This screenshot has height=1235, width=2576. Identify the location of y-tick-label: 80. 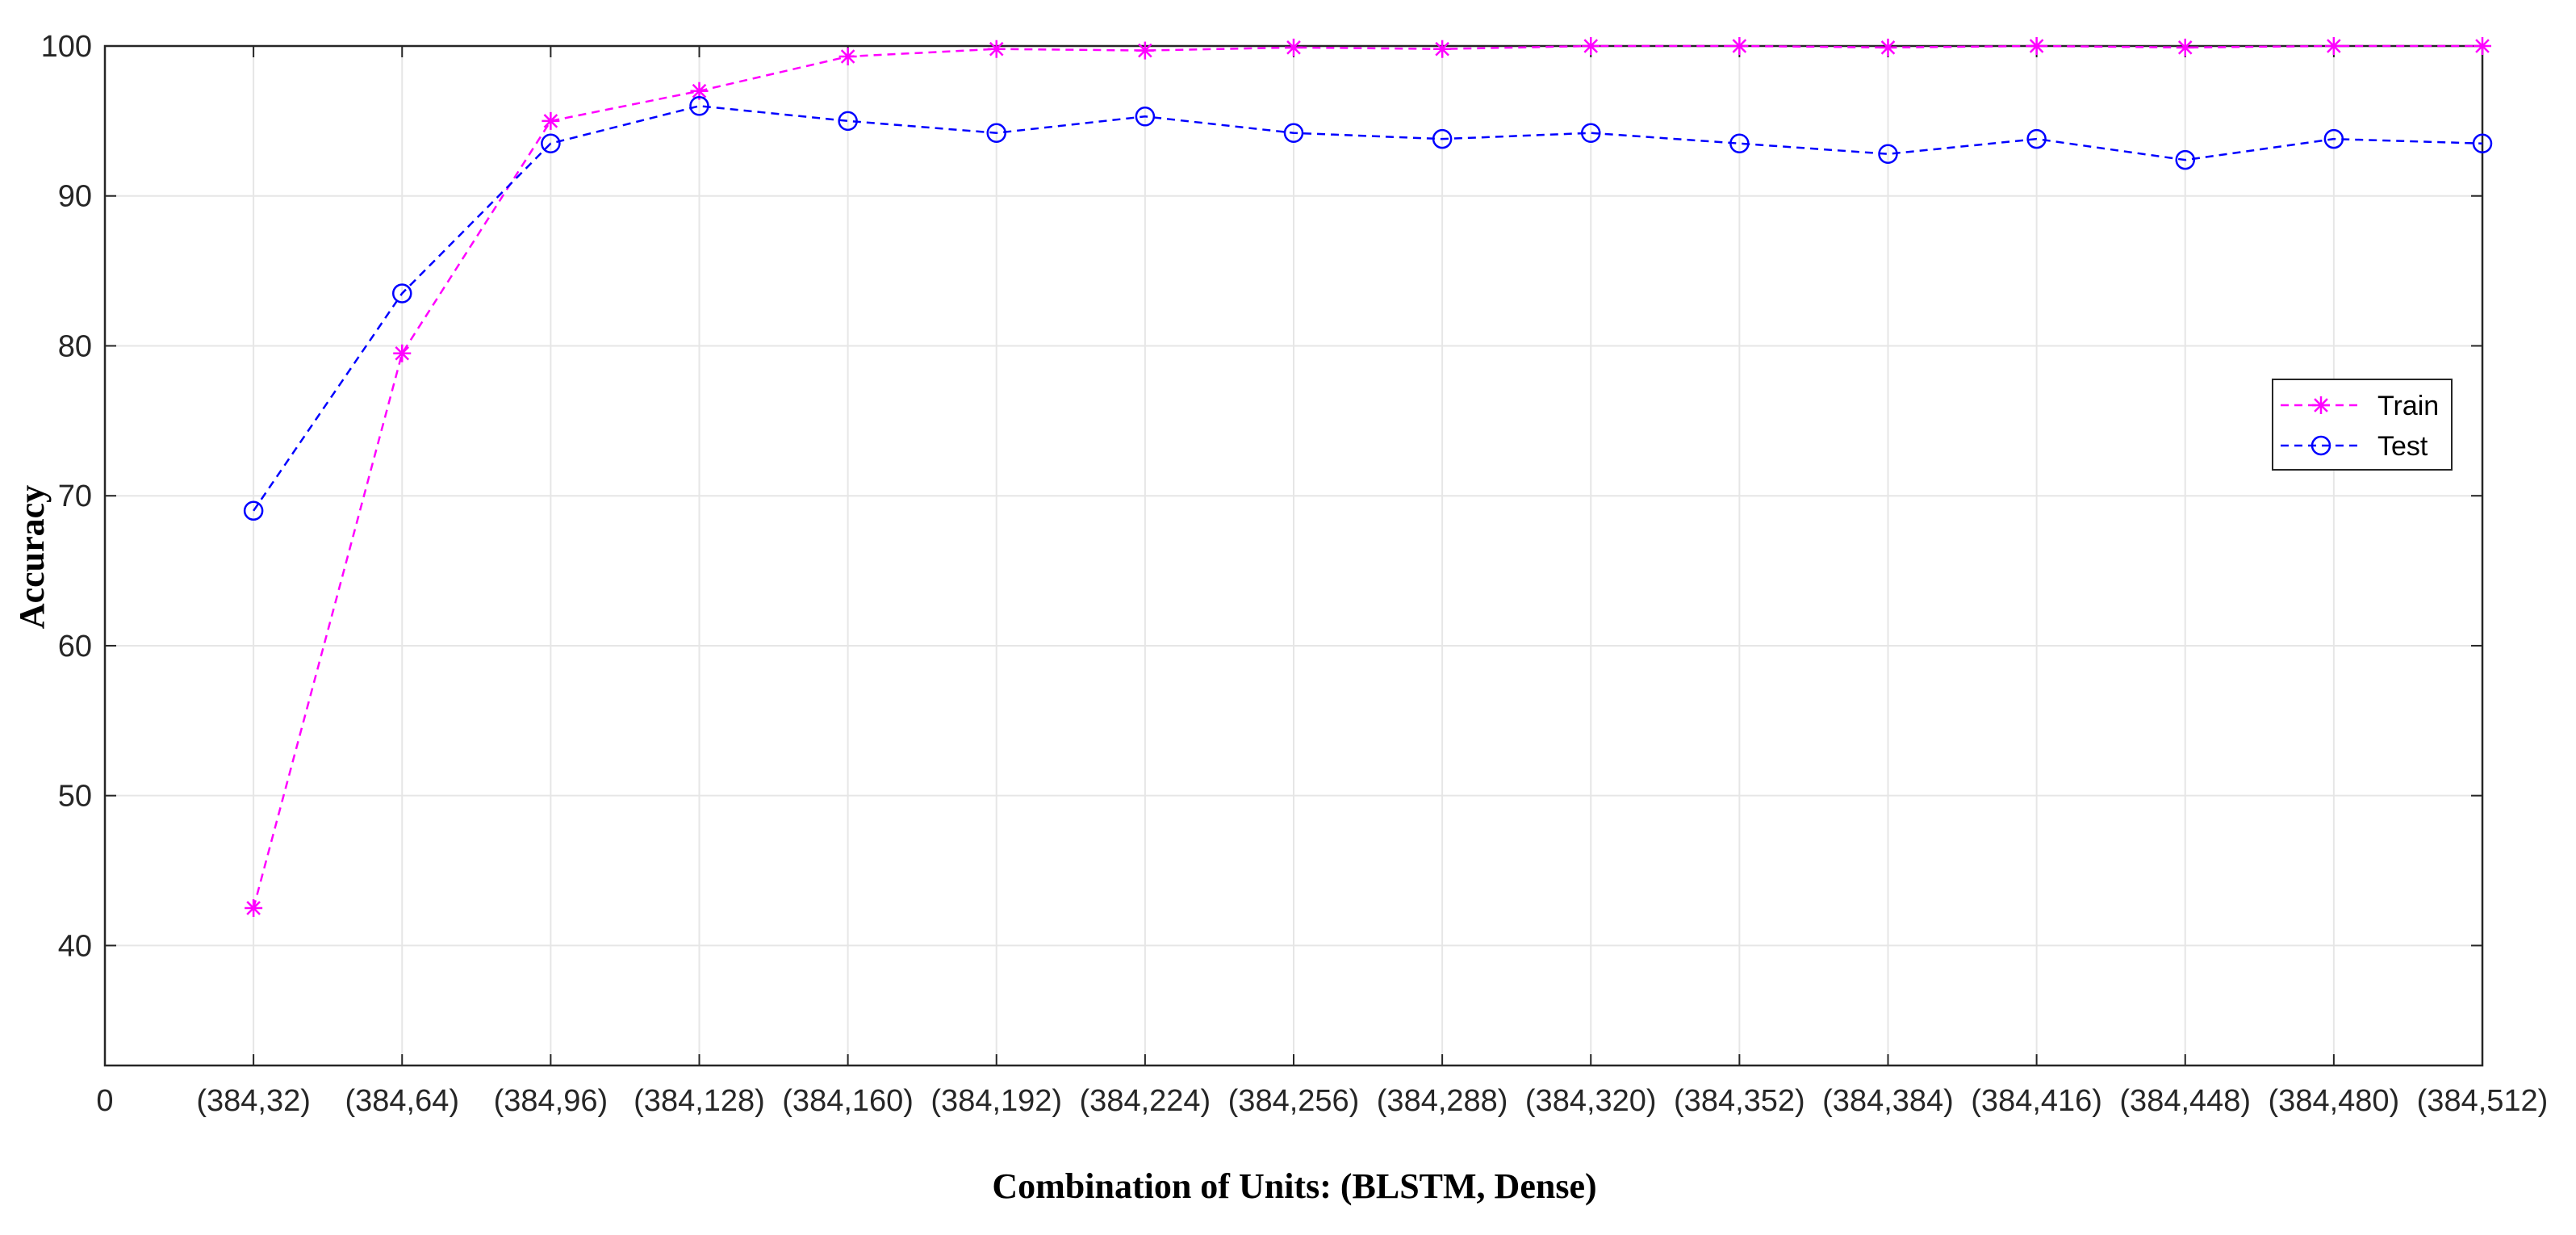
(75, 346).